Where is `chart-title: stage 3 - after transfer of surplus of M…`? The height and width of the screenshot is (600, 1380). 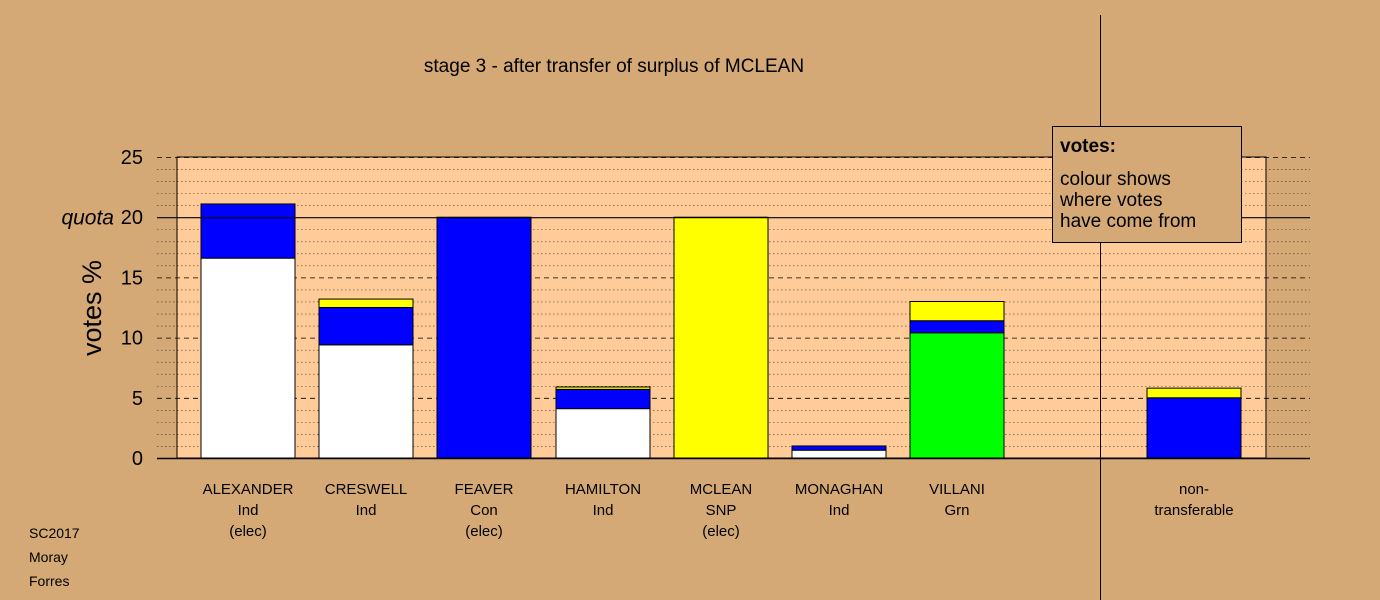 chart-title: stage 3 - after transfer of surplus of M… is located at coordinates (614, 66).